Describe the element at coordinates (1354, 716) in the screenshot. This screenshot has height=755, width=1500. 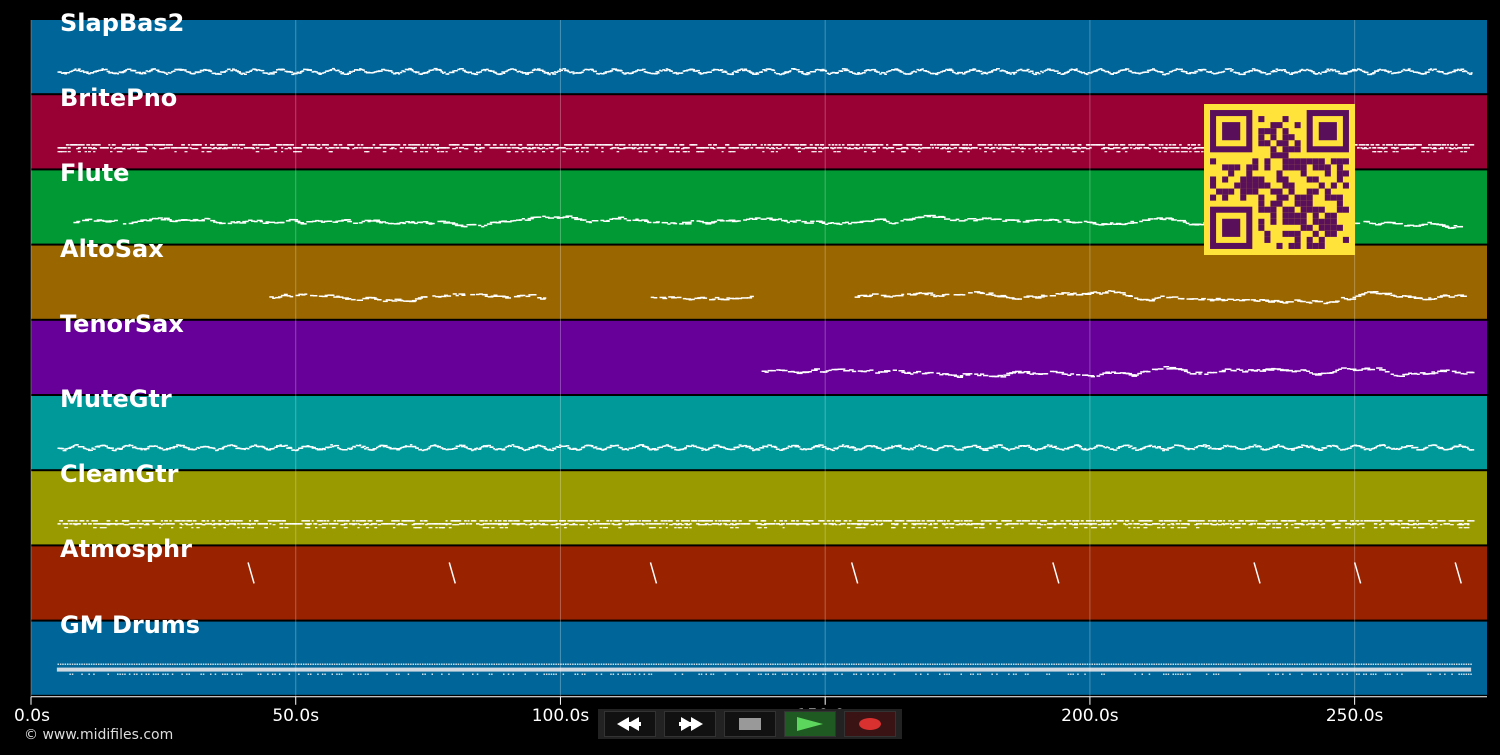
I see `time-tick-label: 250.0s` at that location.